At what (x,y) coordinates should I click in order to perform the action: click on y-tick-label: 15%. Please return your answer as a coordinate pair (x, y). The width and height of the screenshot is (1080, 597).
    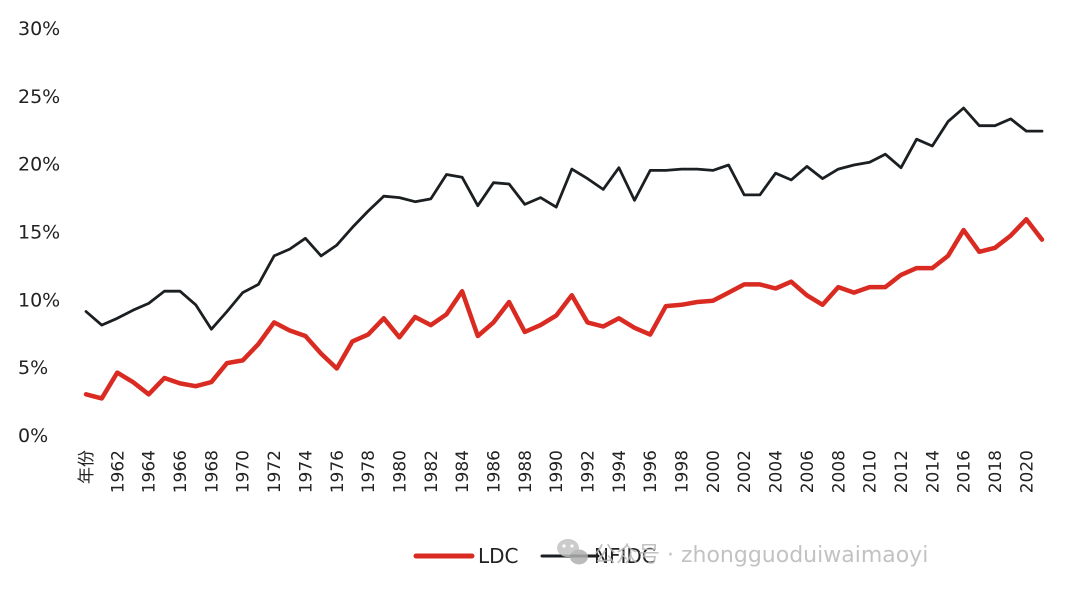
    Looking at the image, I should click on (39, 233).